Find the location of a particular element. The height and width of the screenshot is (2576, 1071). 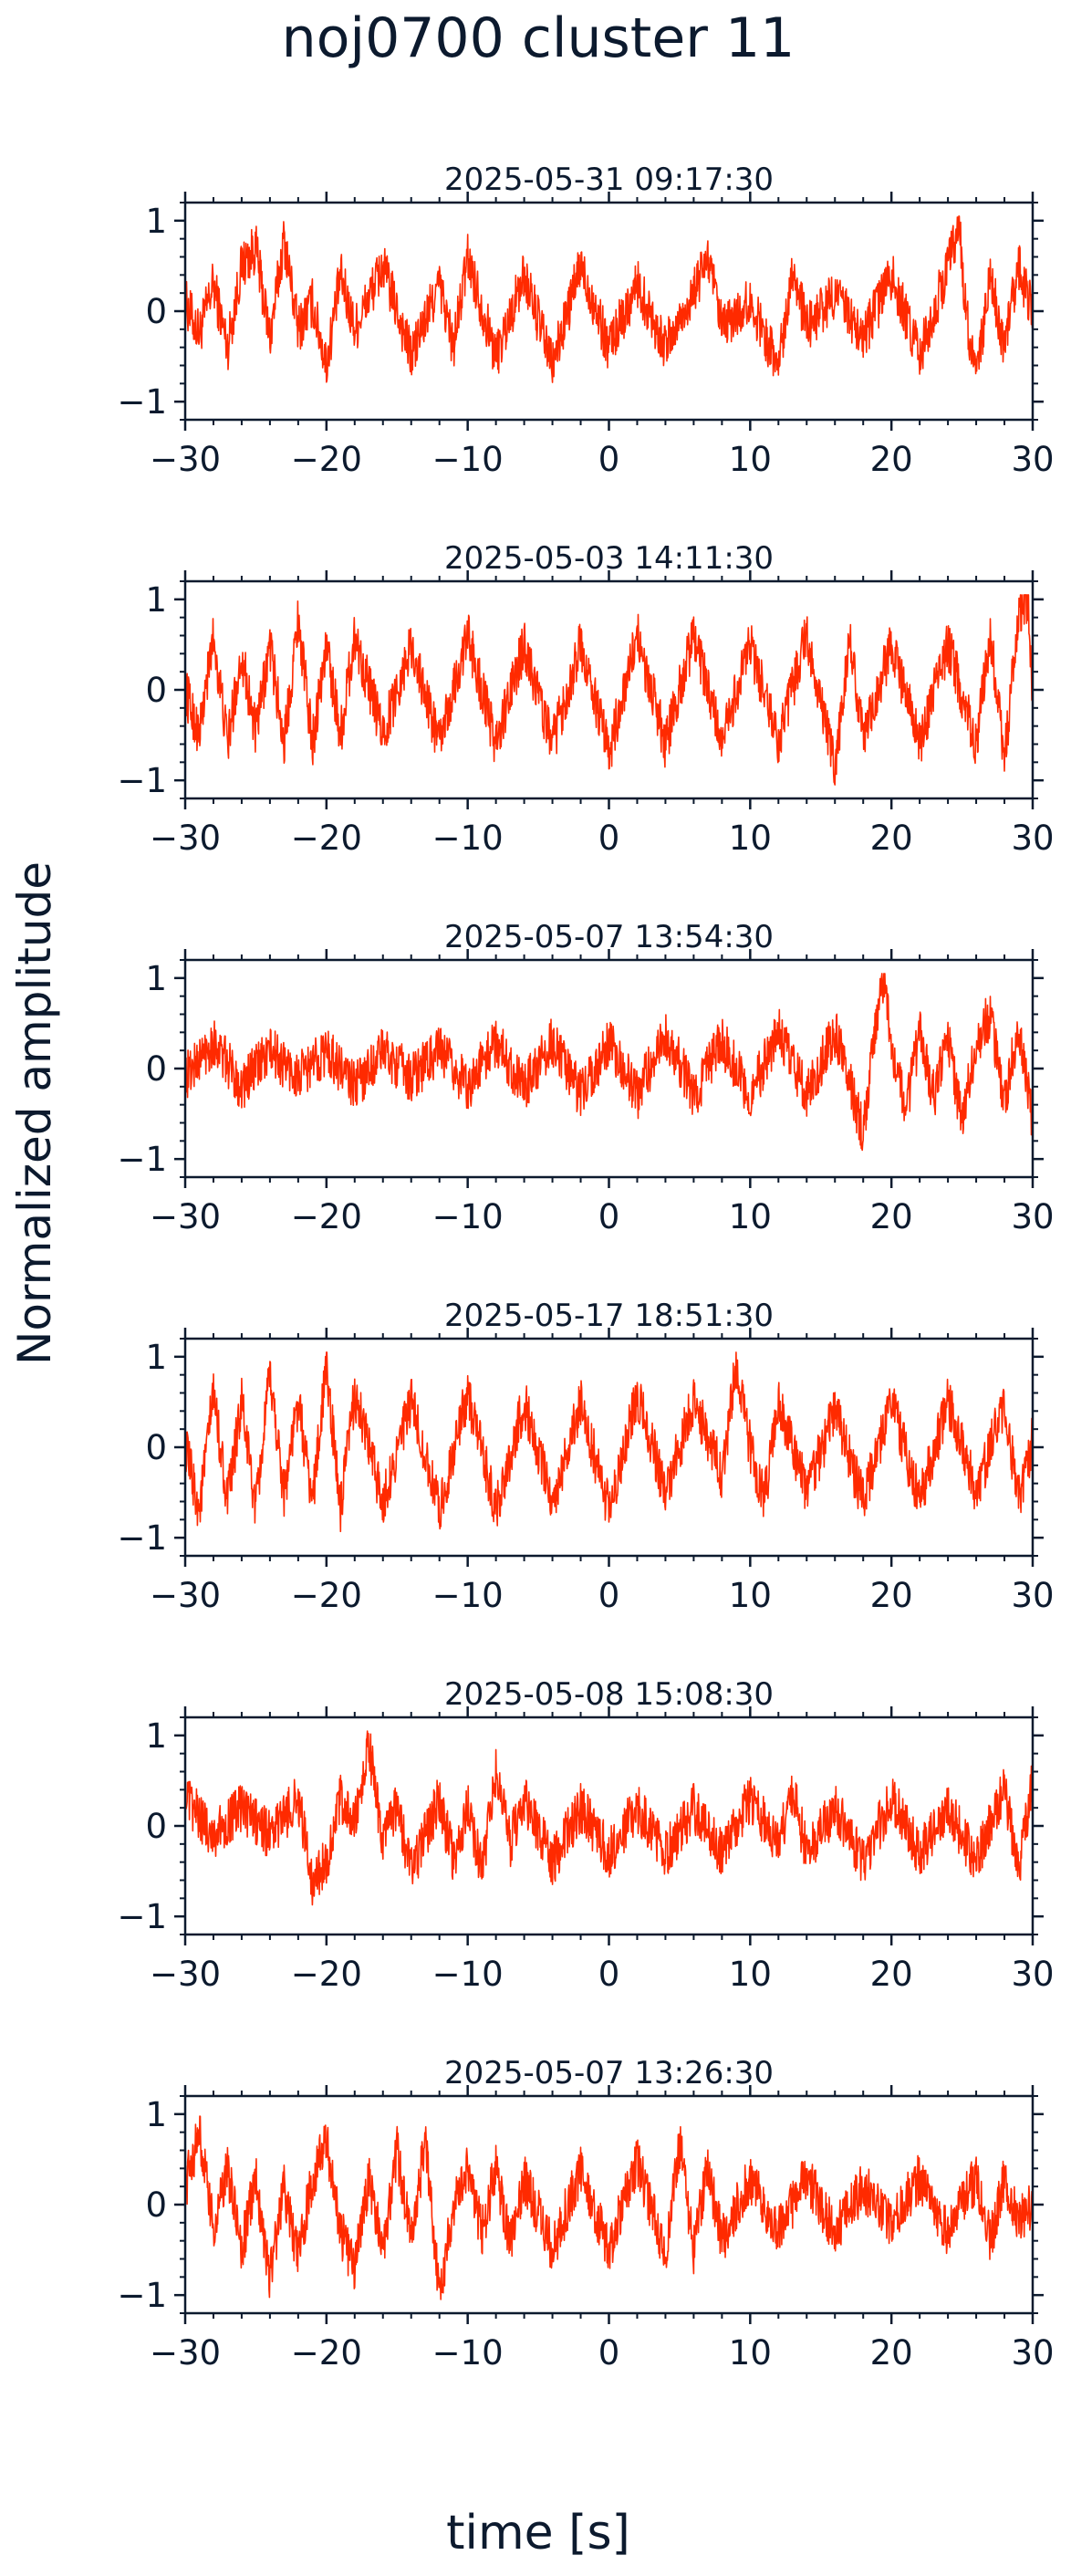

panel-frame is located at coordinates (609, 1068).